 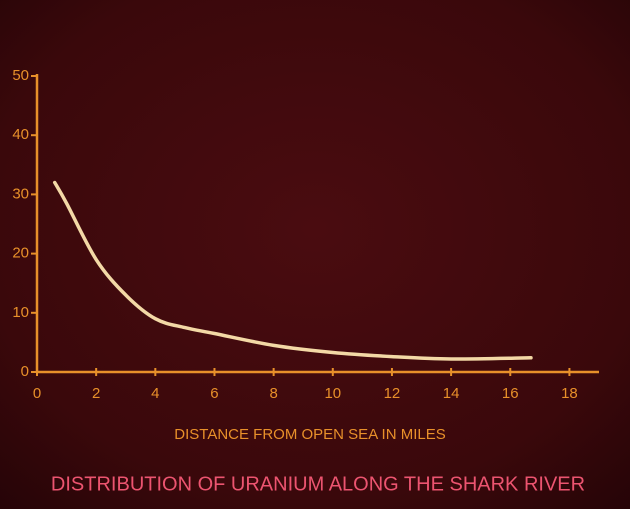 What do you see at coordinates (37, 393) in the screenshot?
I see `x-tick-label: 0` at bounding box center [37, 393].